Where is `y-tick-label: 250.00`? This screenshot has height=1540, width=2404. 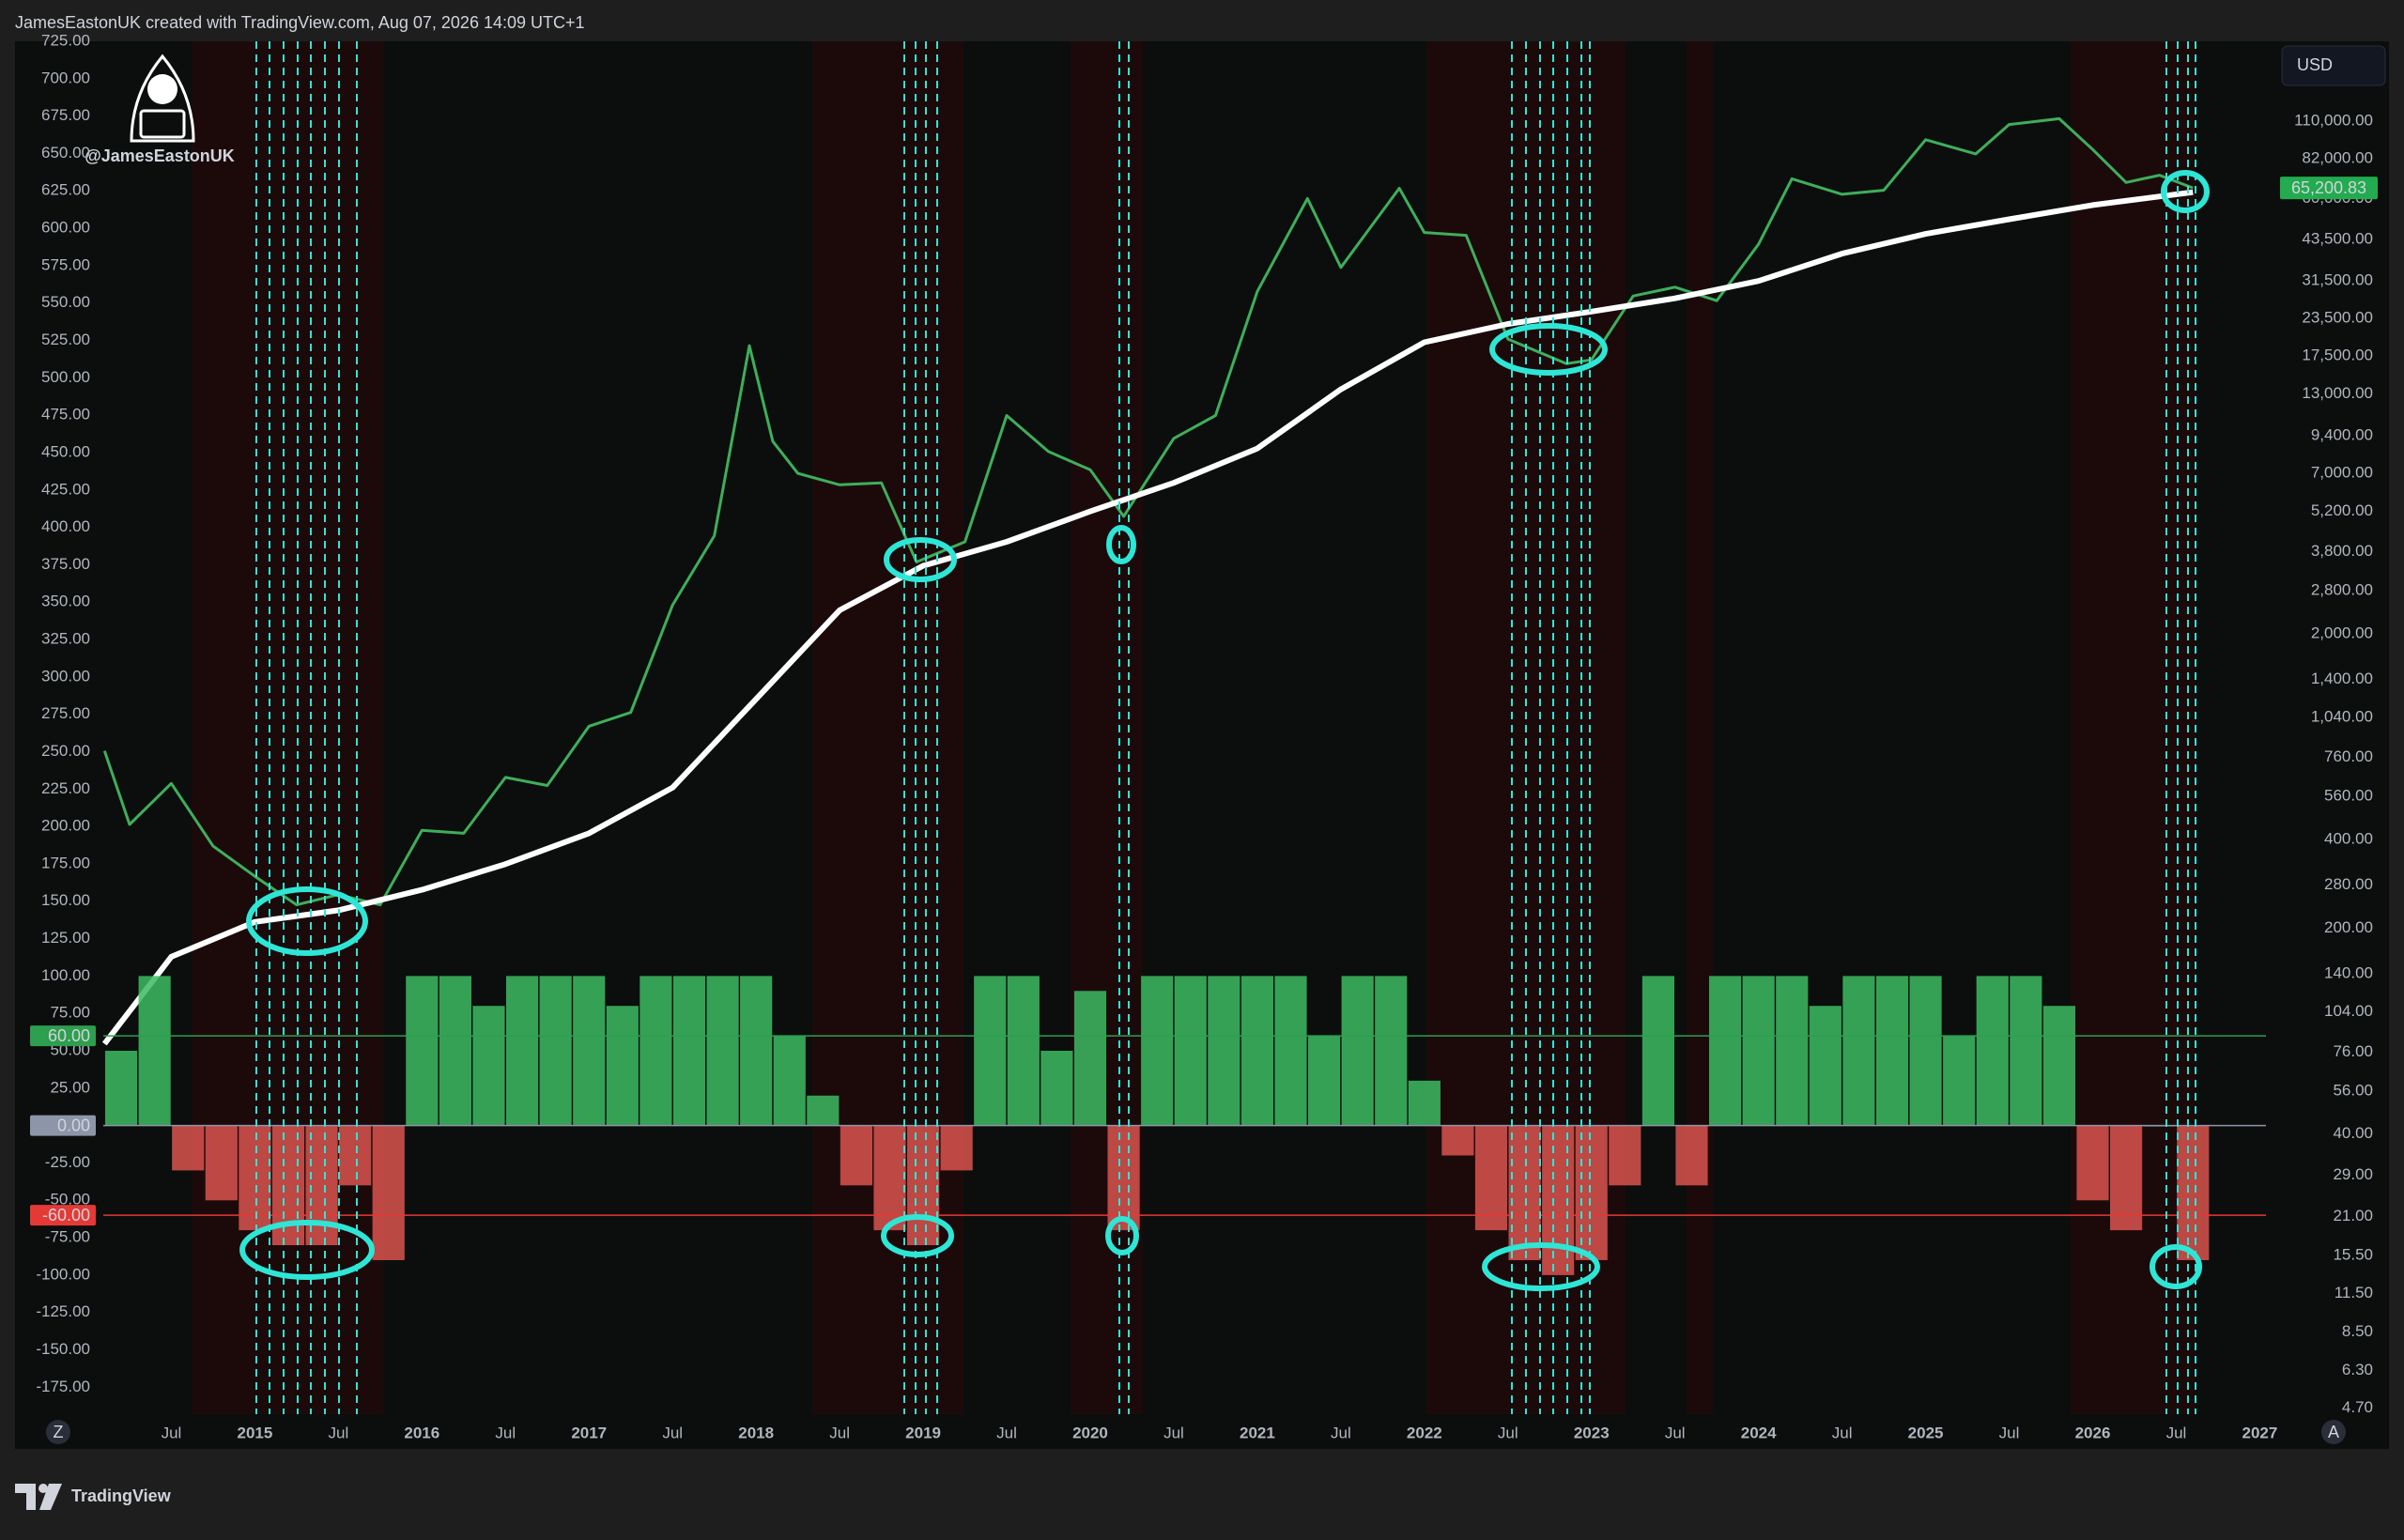
y-tick-label: 250.00 is located at coordinates (65, 751).